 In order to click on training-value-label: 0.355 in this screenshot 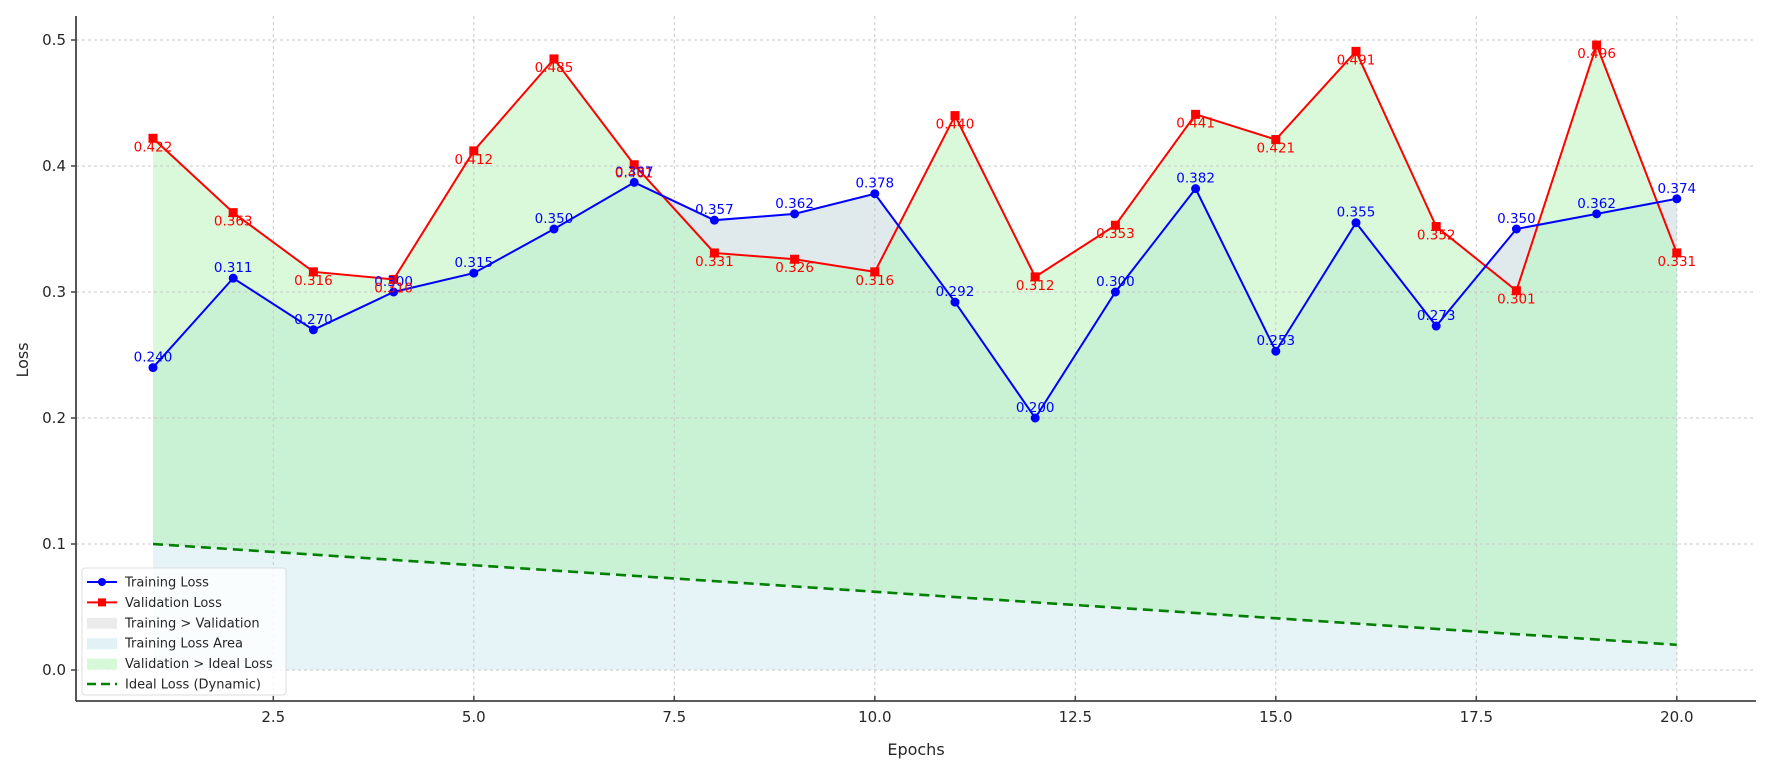, I will do `click(1356, 213)`.